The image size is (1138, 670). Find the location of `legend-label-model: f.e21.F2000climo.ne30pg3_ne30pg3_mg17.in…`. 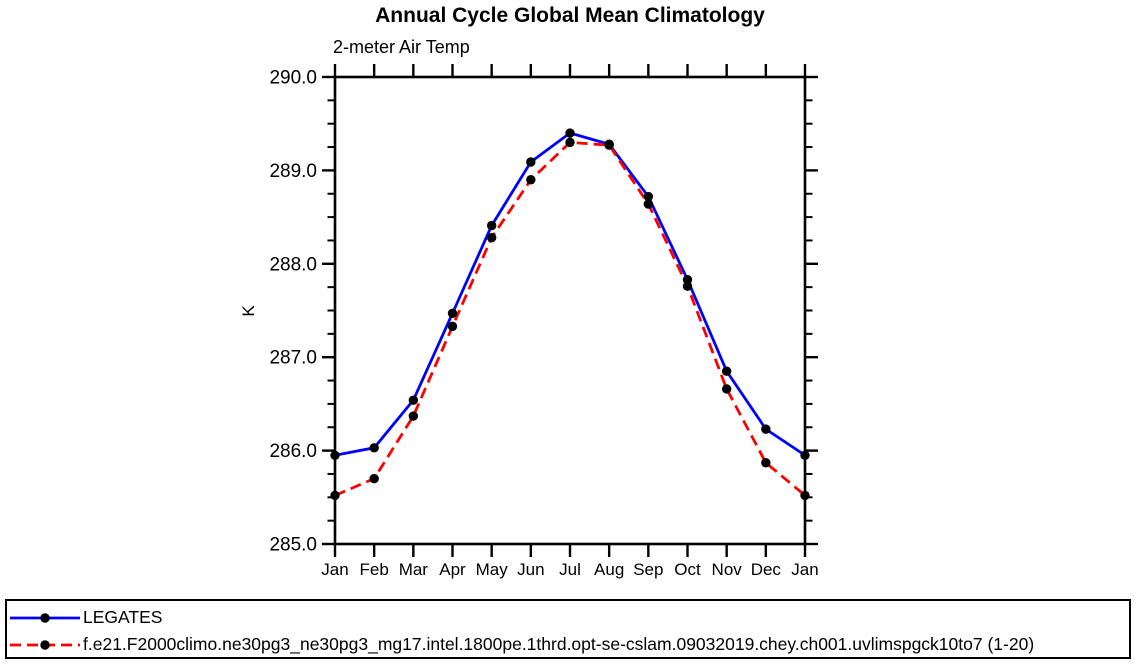

legend-label-model: f.e21.F2000climo.ne30pg3_ne30pg3_mg17.in… is located at coordinates (559, 644).